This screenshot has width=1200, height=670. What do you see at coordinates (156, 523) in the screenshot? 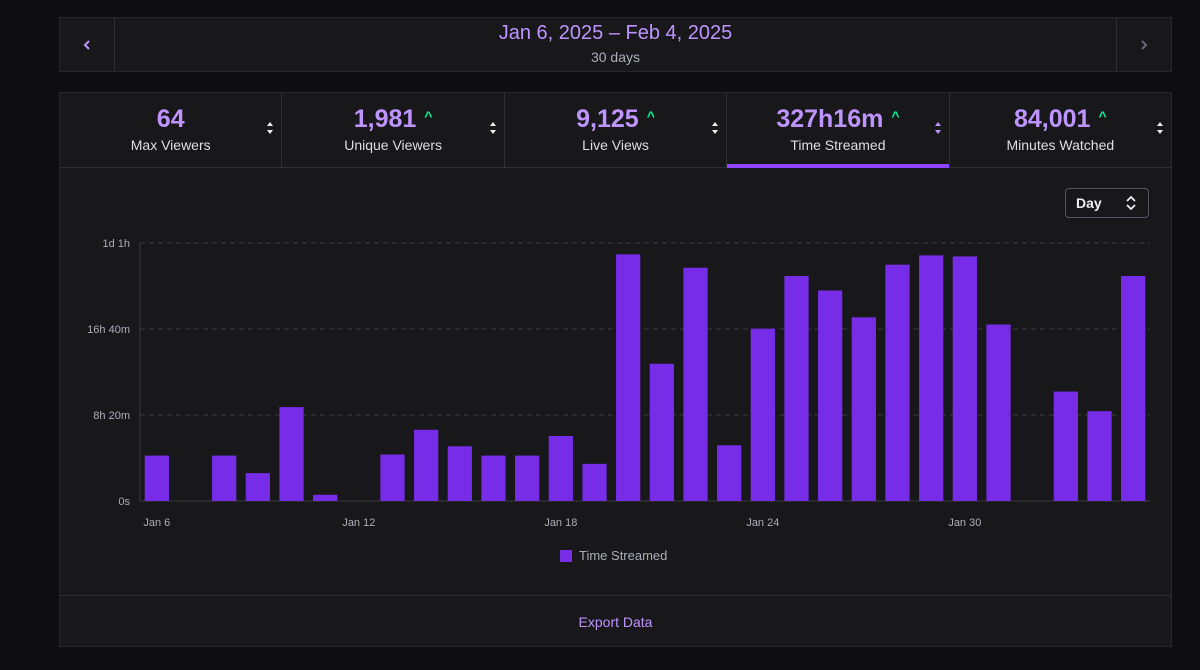
I see `x-tick-label: Jan 6` at bounding box center [156, 523].